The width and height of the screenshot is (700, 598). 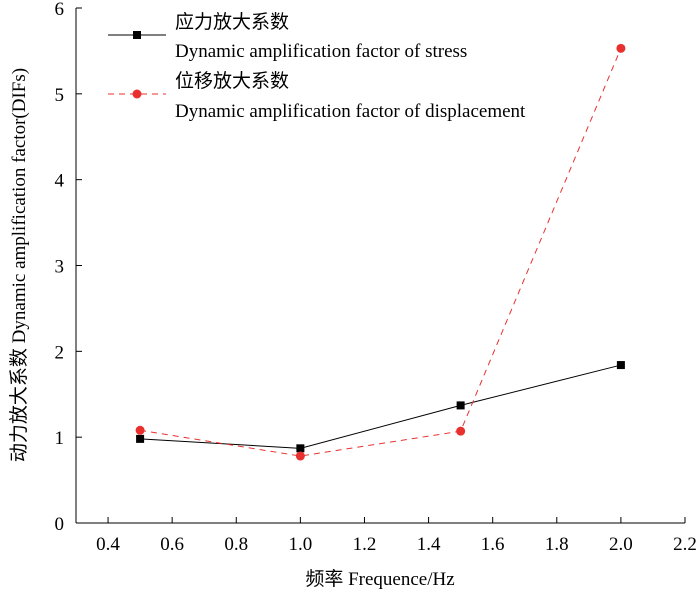 I want to click on x-axis-title: 频率 Frequence/Hz, so click(x=379, y=579).